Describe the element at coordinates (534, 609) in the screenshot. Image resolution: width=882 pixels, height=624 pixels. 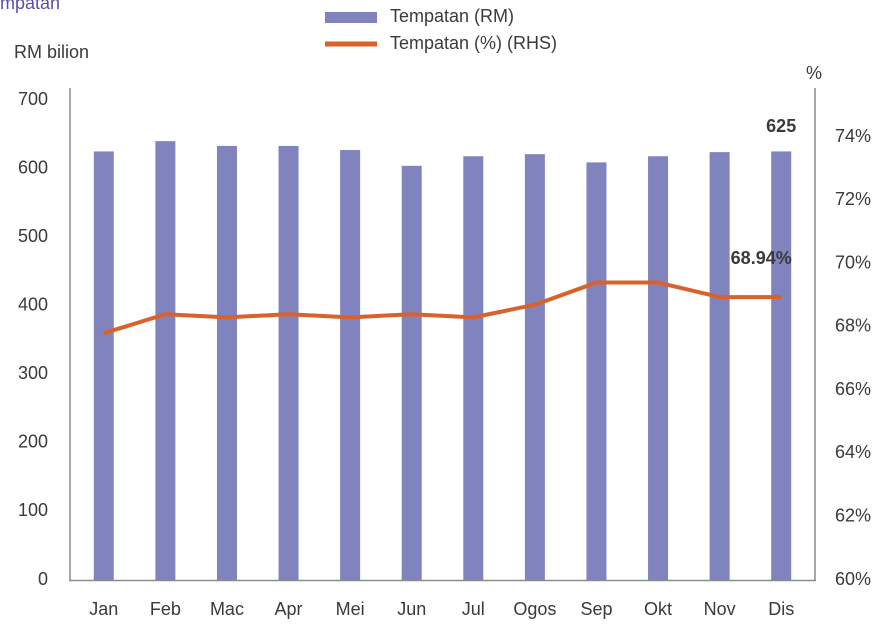
I see `x-tick-label: Ogos` at that location.